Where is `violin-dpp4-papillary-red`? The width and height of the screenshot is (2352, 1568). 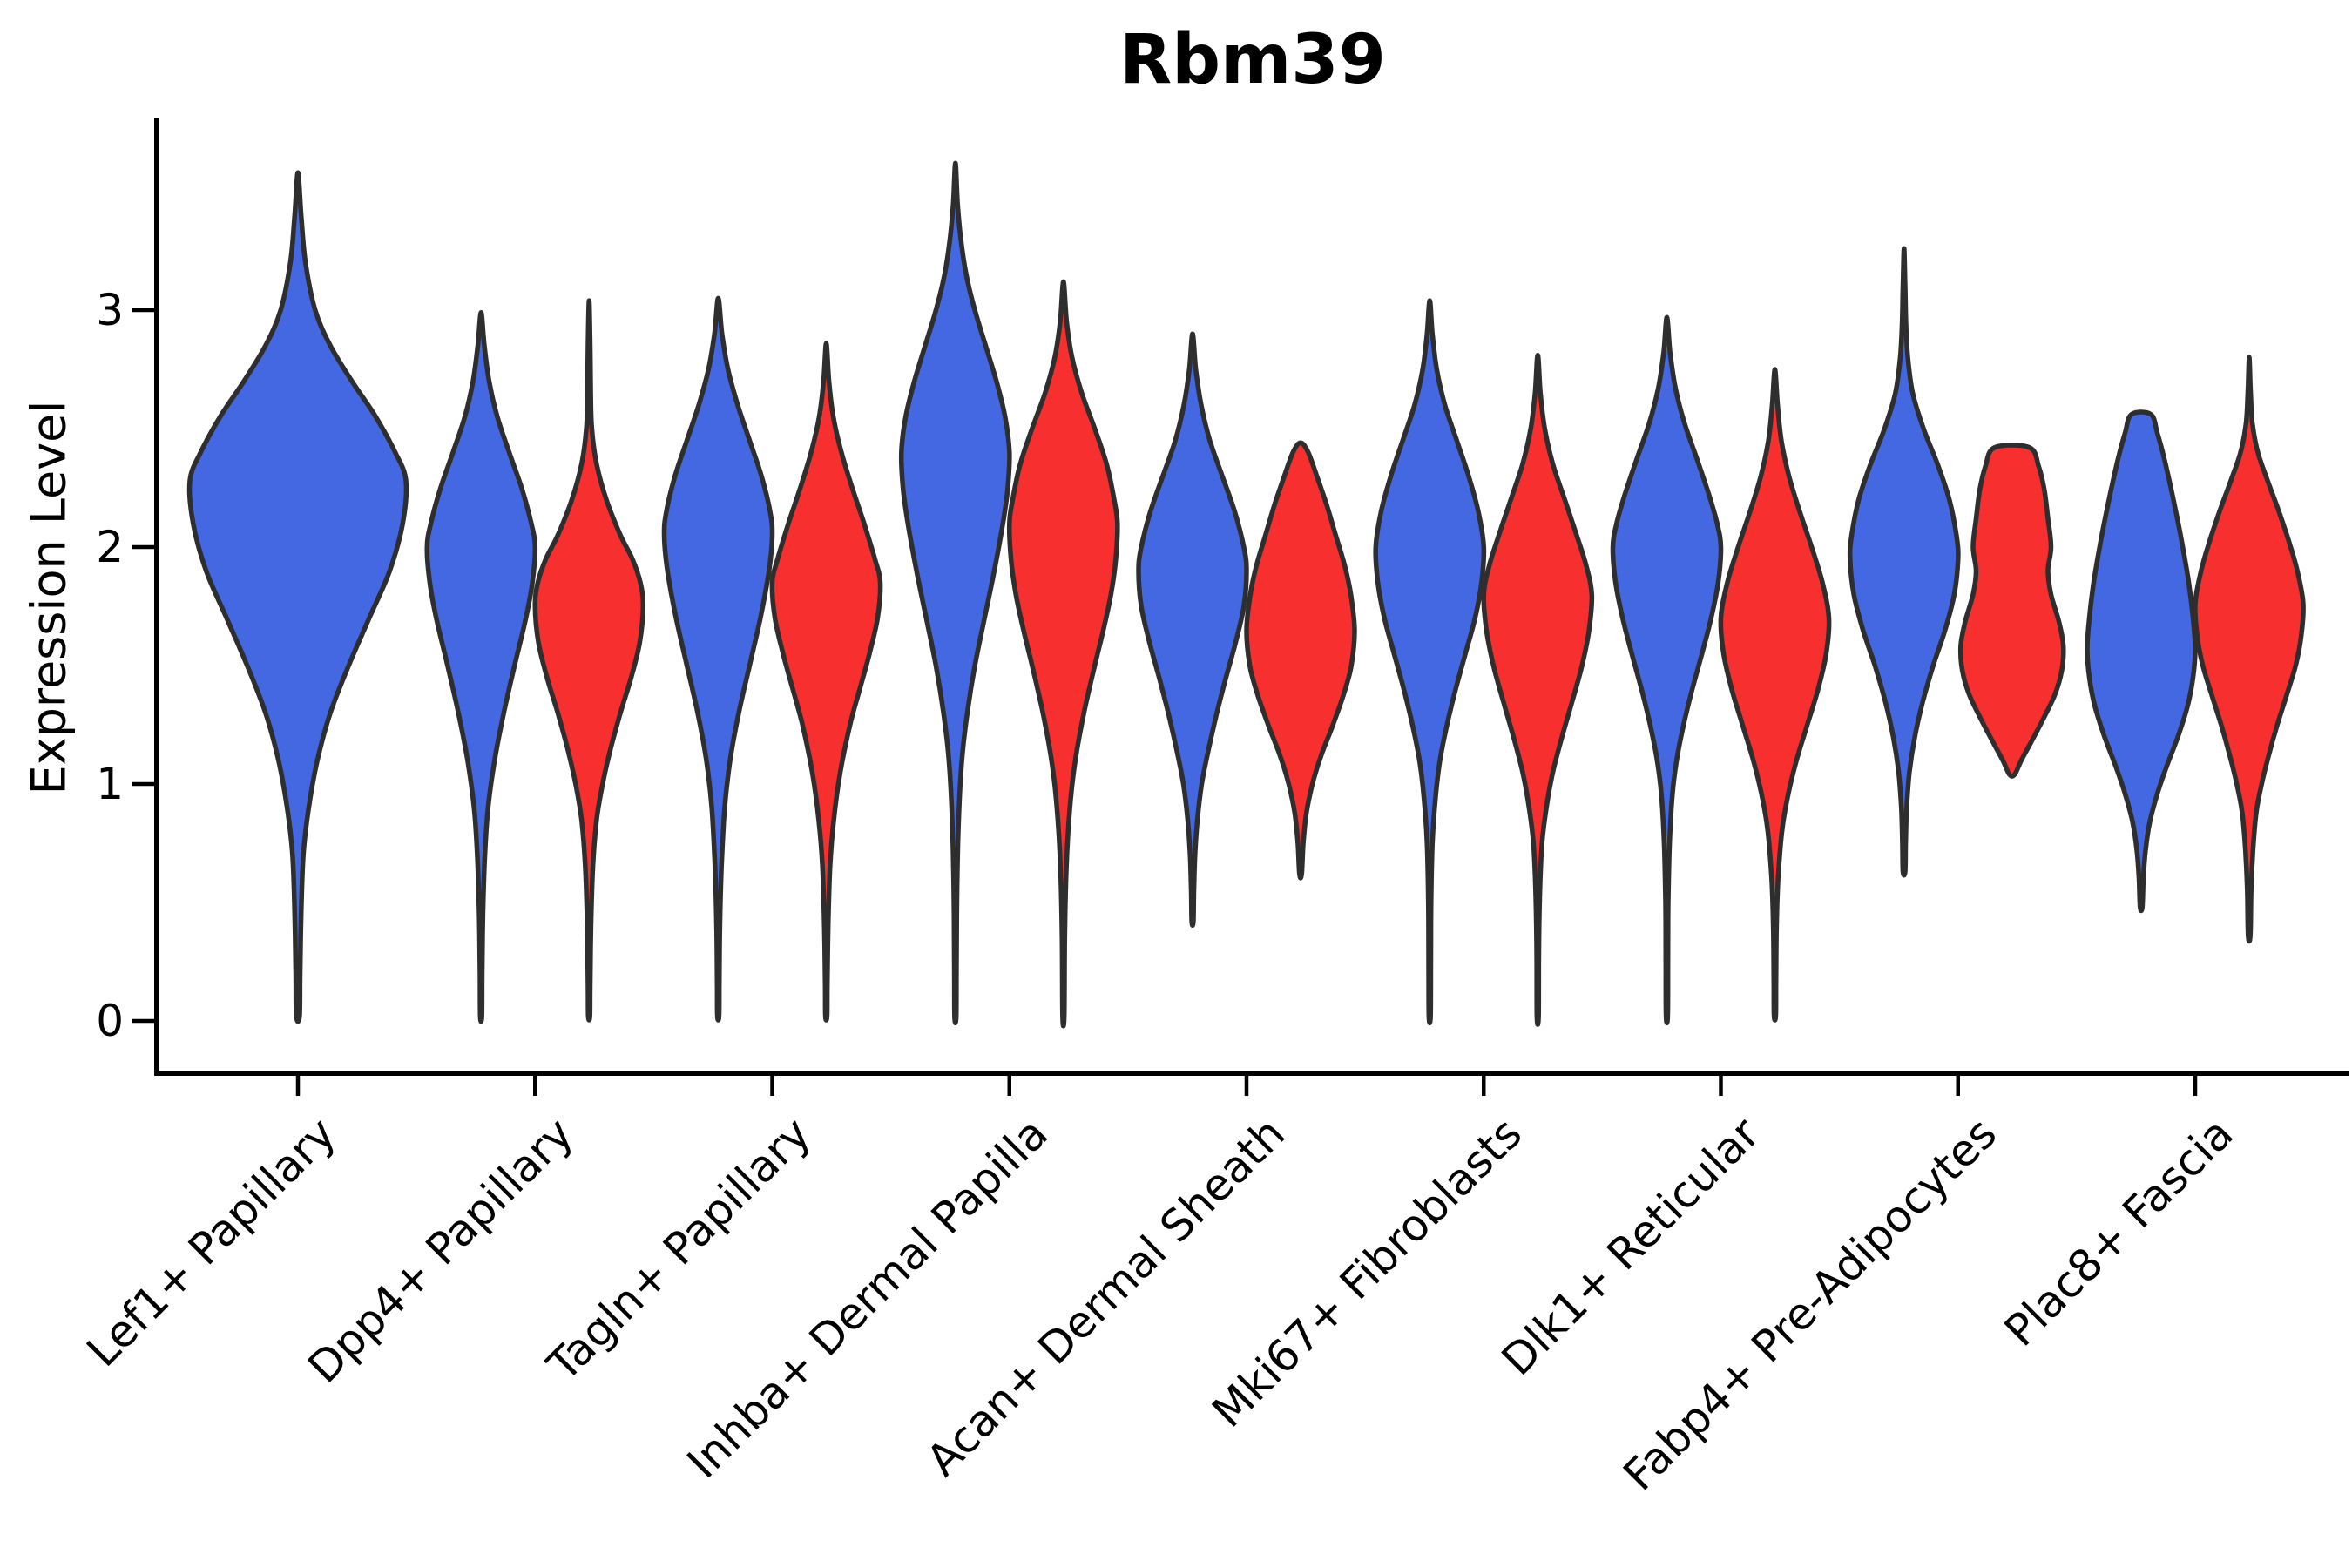
violin-dpp4-papillary-red is located at coordinates (589, 660).